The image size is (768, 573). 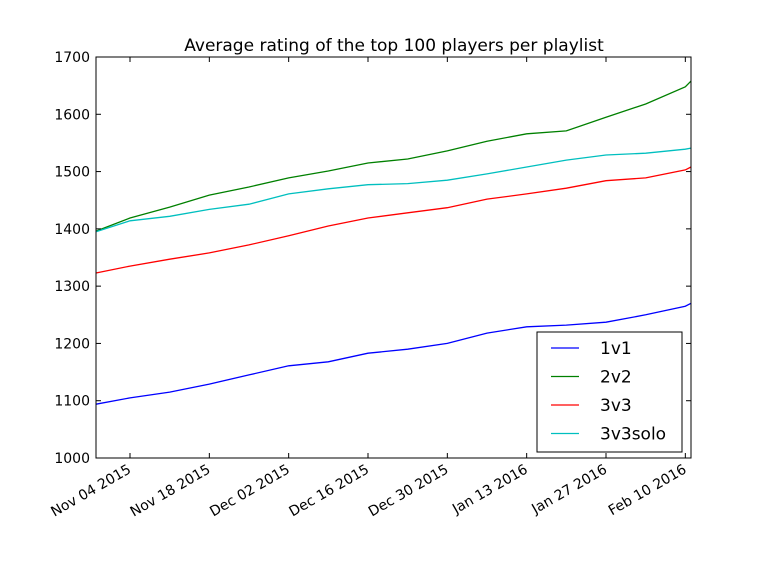 I want to click on x-tick-label: Dec 16 2015, so click(x=329, y=491).